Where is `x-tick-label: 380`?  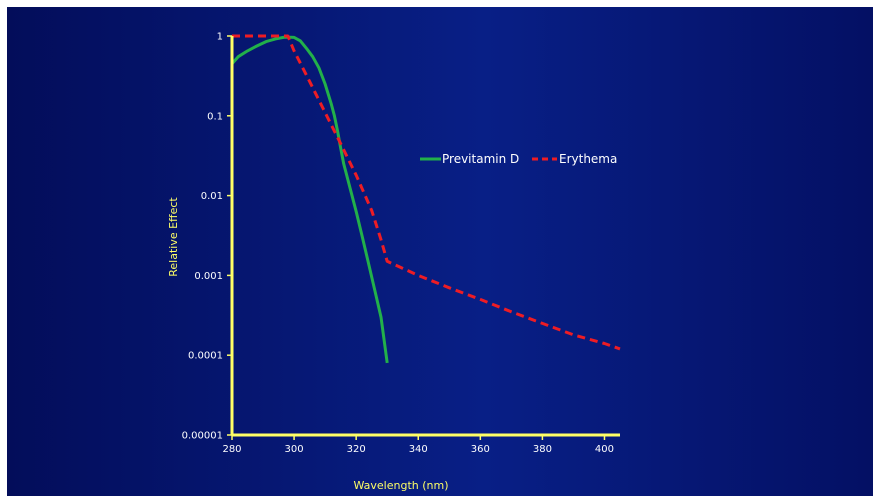
x-tick-label: 380 is located at coordinates (542, 449).